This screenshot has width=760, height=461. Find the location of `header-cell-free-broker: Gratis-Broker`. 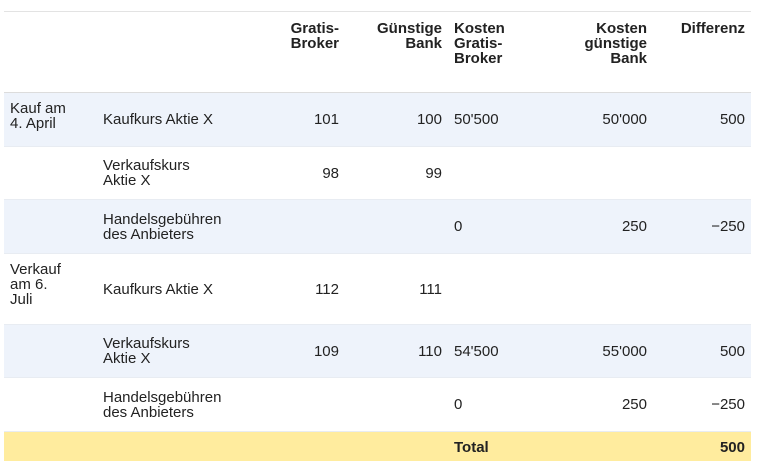

header-cell-free-broker: Gratis-Broker is located at coordinates (301, 52).